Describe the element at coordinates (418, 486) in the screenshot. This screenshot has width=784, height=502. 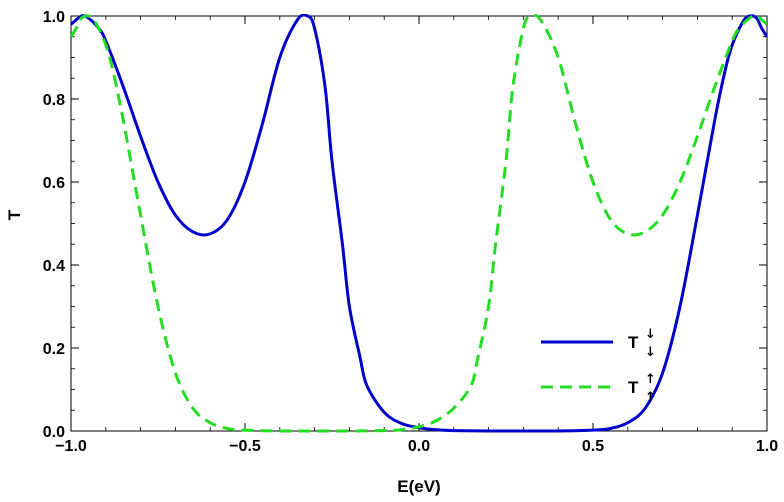
I see `x-axis-label: E(eV)` at that location.